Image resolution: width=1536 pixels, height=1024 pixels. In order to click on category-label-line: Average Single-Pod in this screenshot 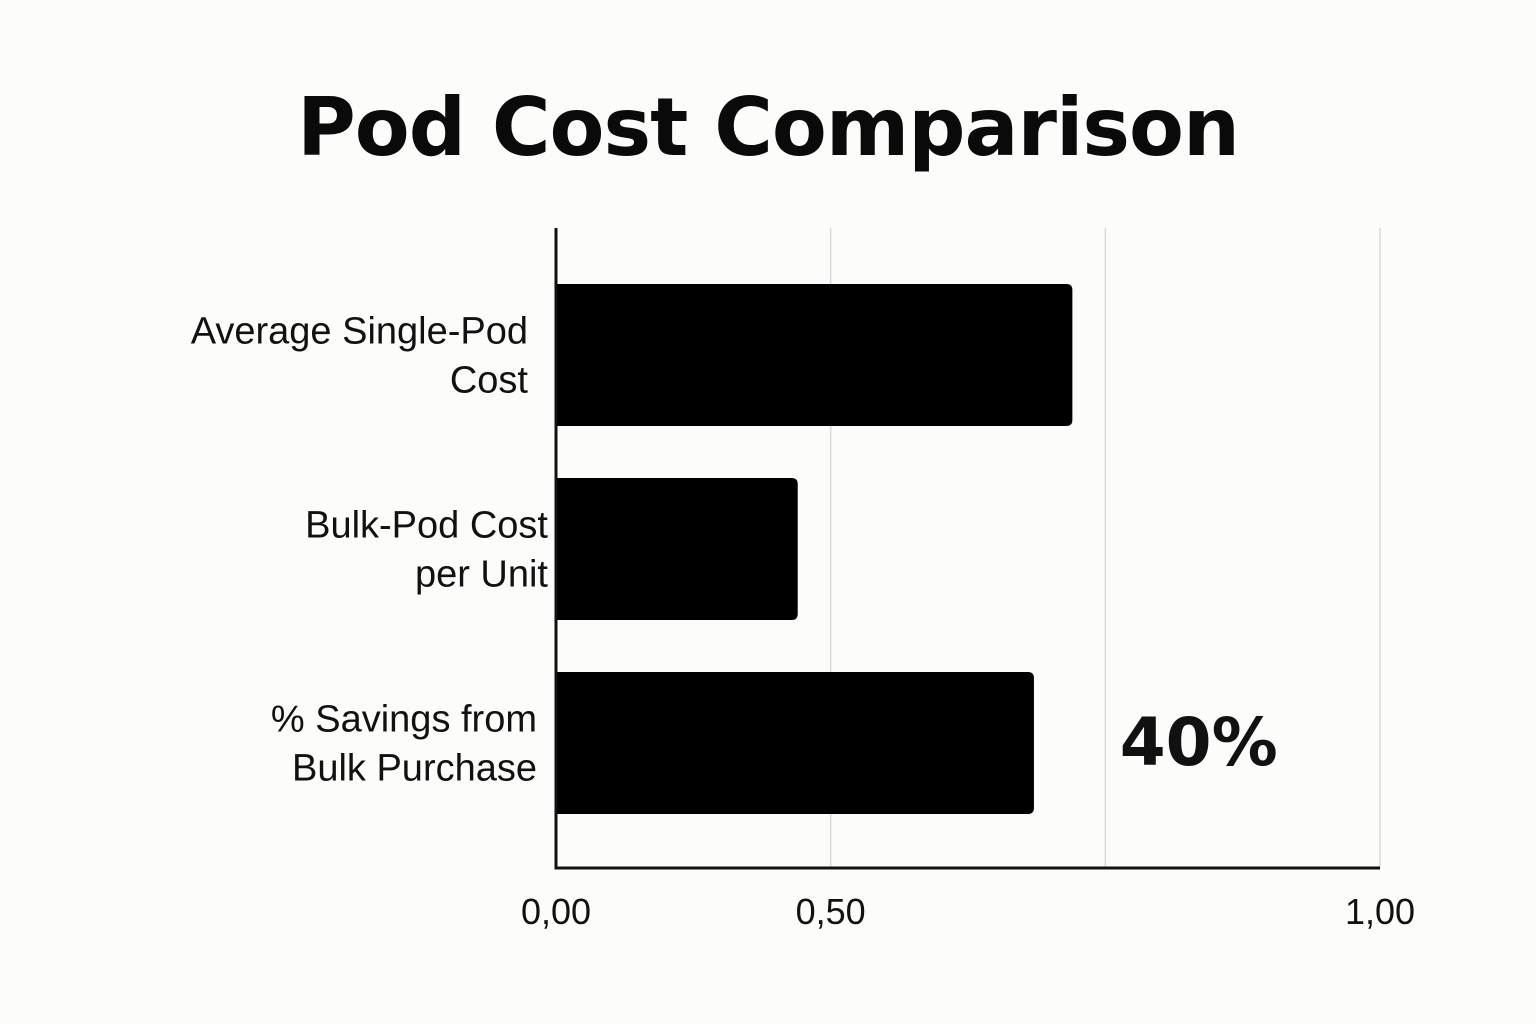, I will do `click(359, 332)`.